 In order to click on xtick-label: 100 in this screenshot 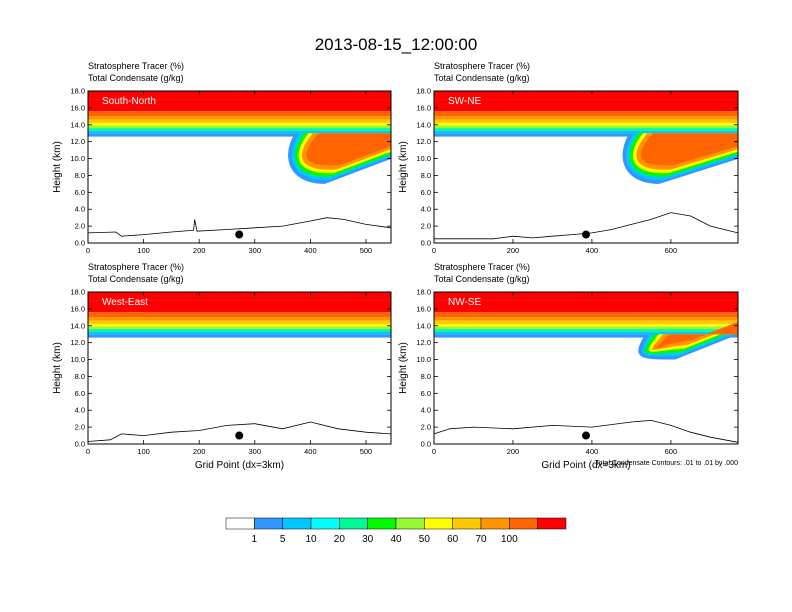, I will do `click(143, 250)`.